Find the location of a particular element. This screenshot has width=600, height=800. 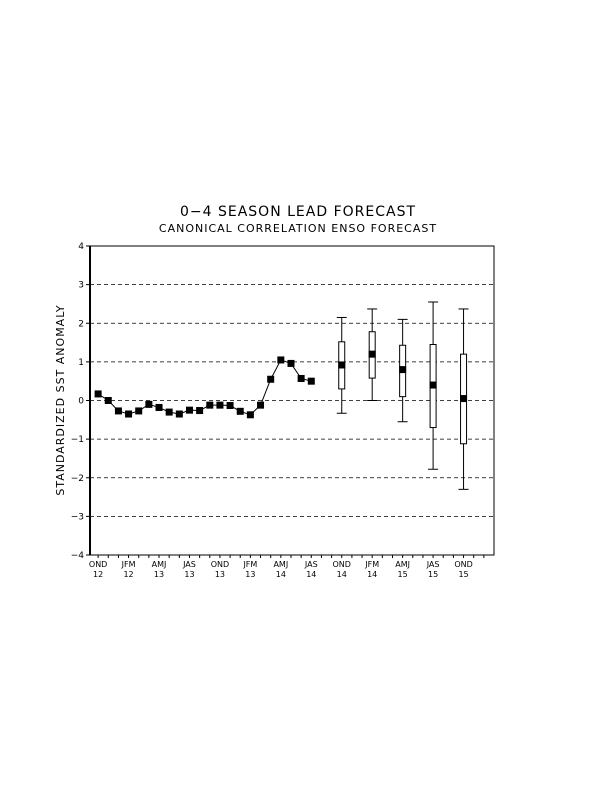

y-tick-label: 0 is located at coordinates (81, 402).